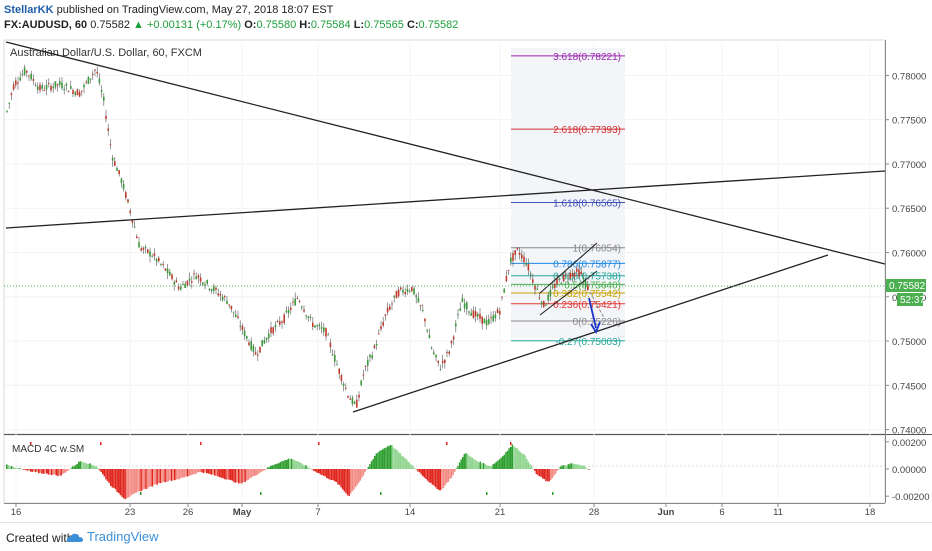 The width and height of the screenshot is (932, 551). Describe the element at coordinates (778, 512) in the screenshot. I see `time-tick-label: 11` at that location.